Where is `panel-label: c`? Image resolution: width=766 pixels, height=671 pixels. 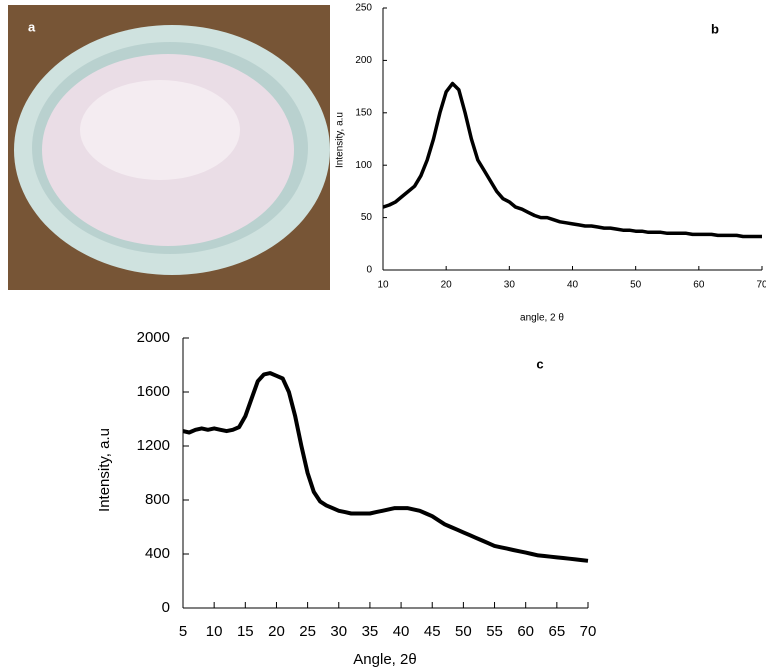 panel-label: c is located at coordinates (539, 363).